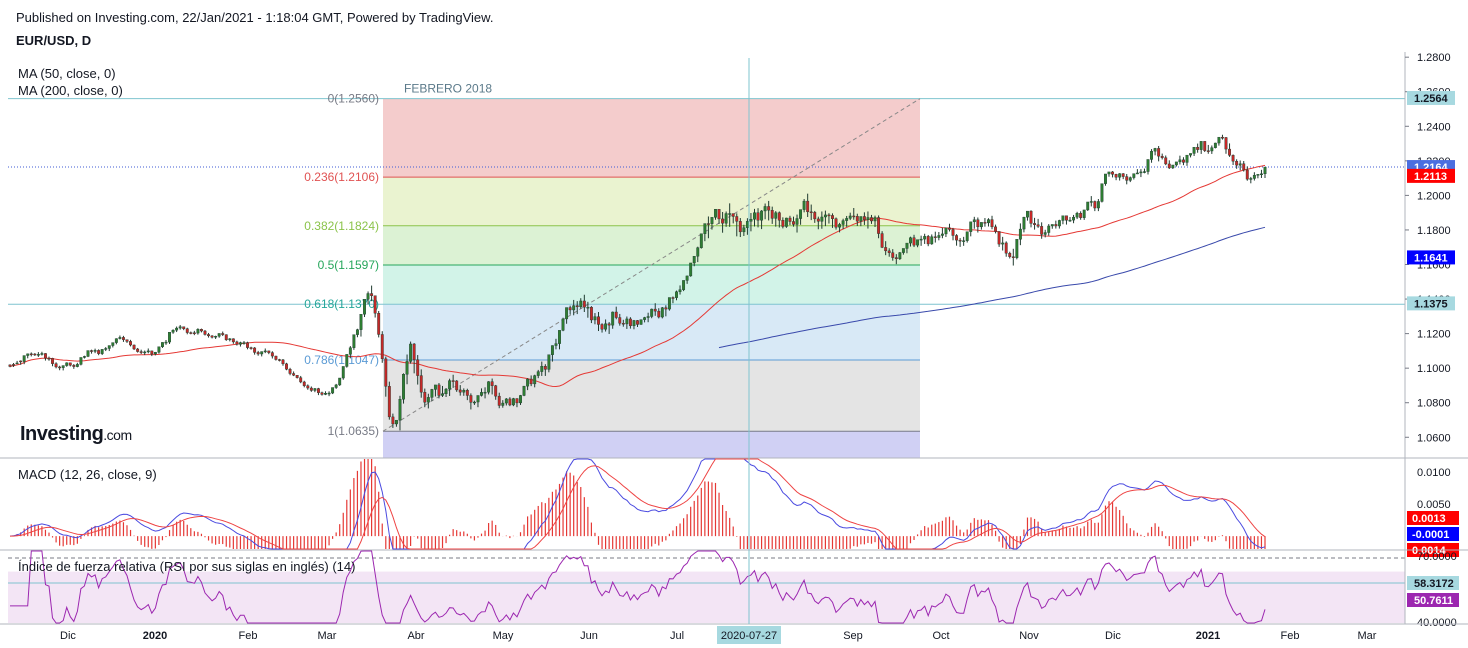 The width and height of the screenshot is (1468, 648). I want to click on time-tick-label: Abr, so click(415, 636).